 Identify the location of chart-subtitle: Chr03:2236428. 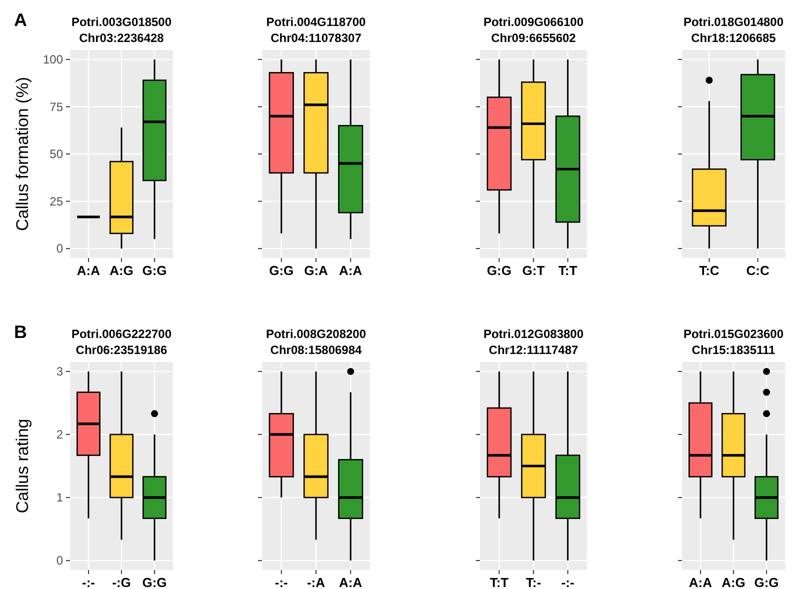
(121, 38).